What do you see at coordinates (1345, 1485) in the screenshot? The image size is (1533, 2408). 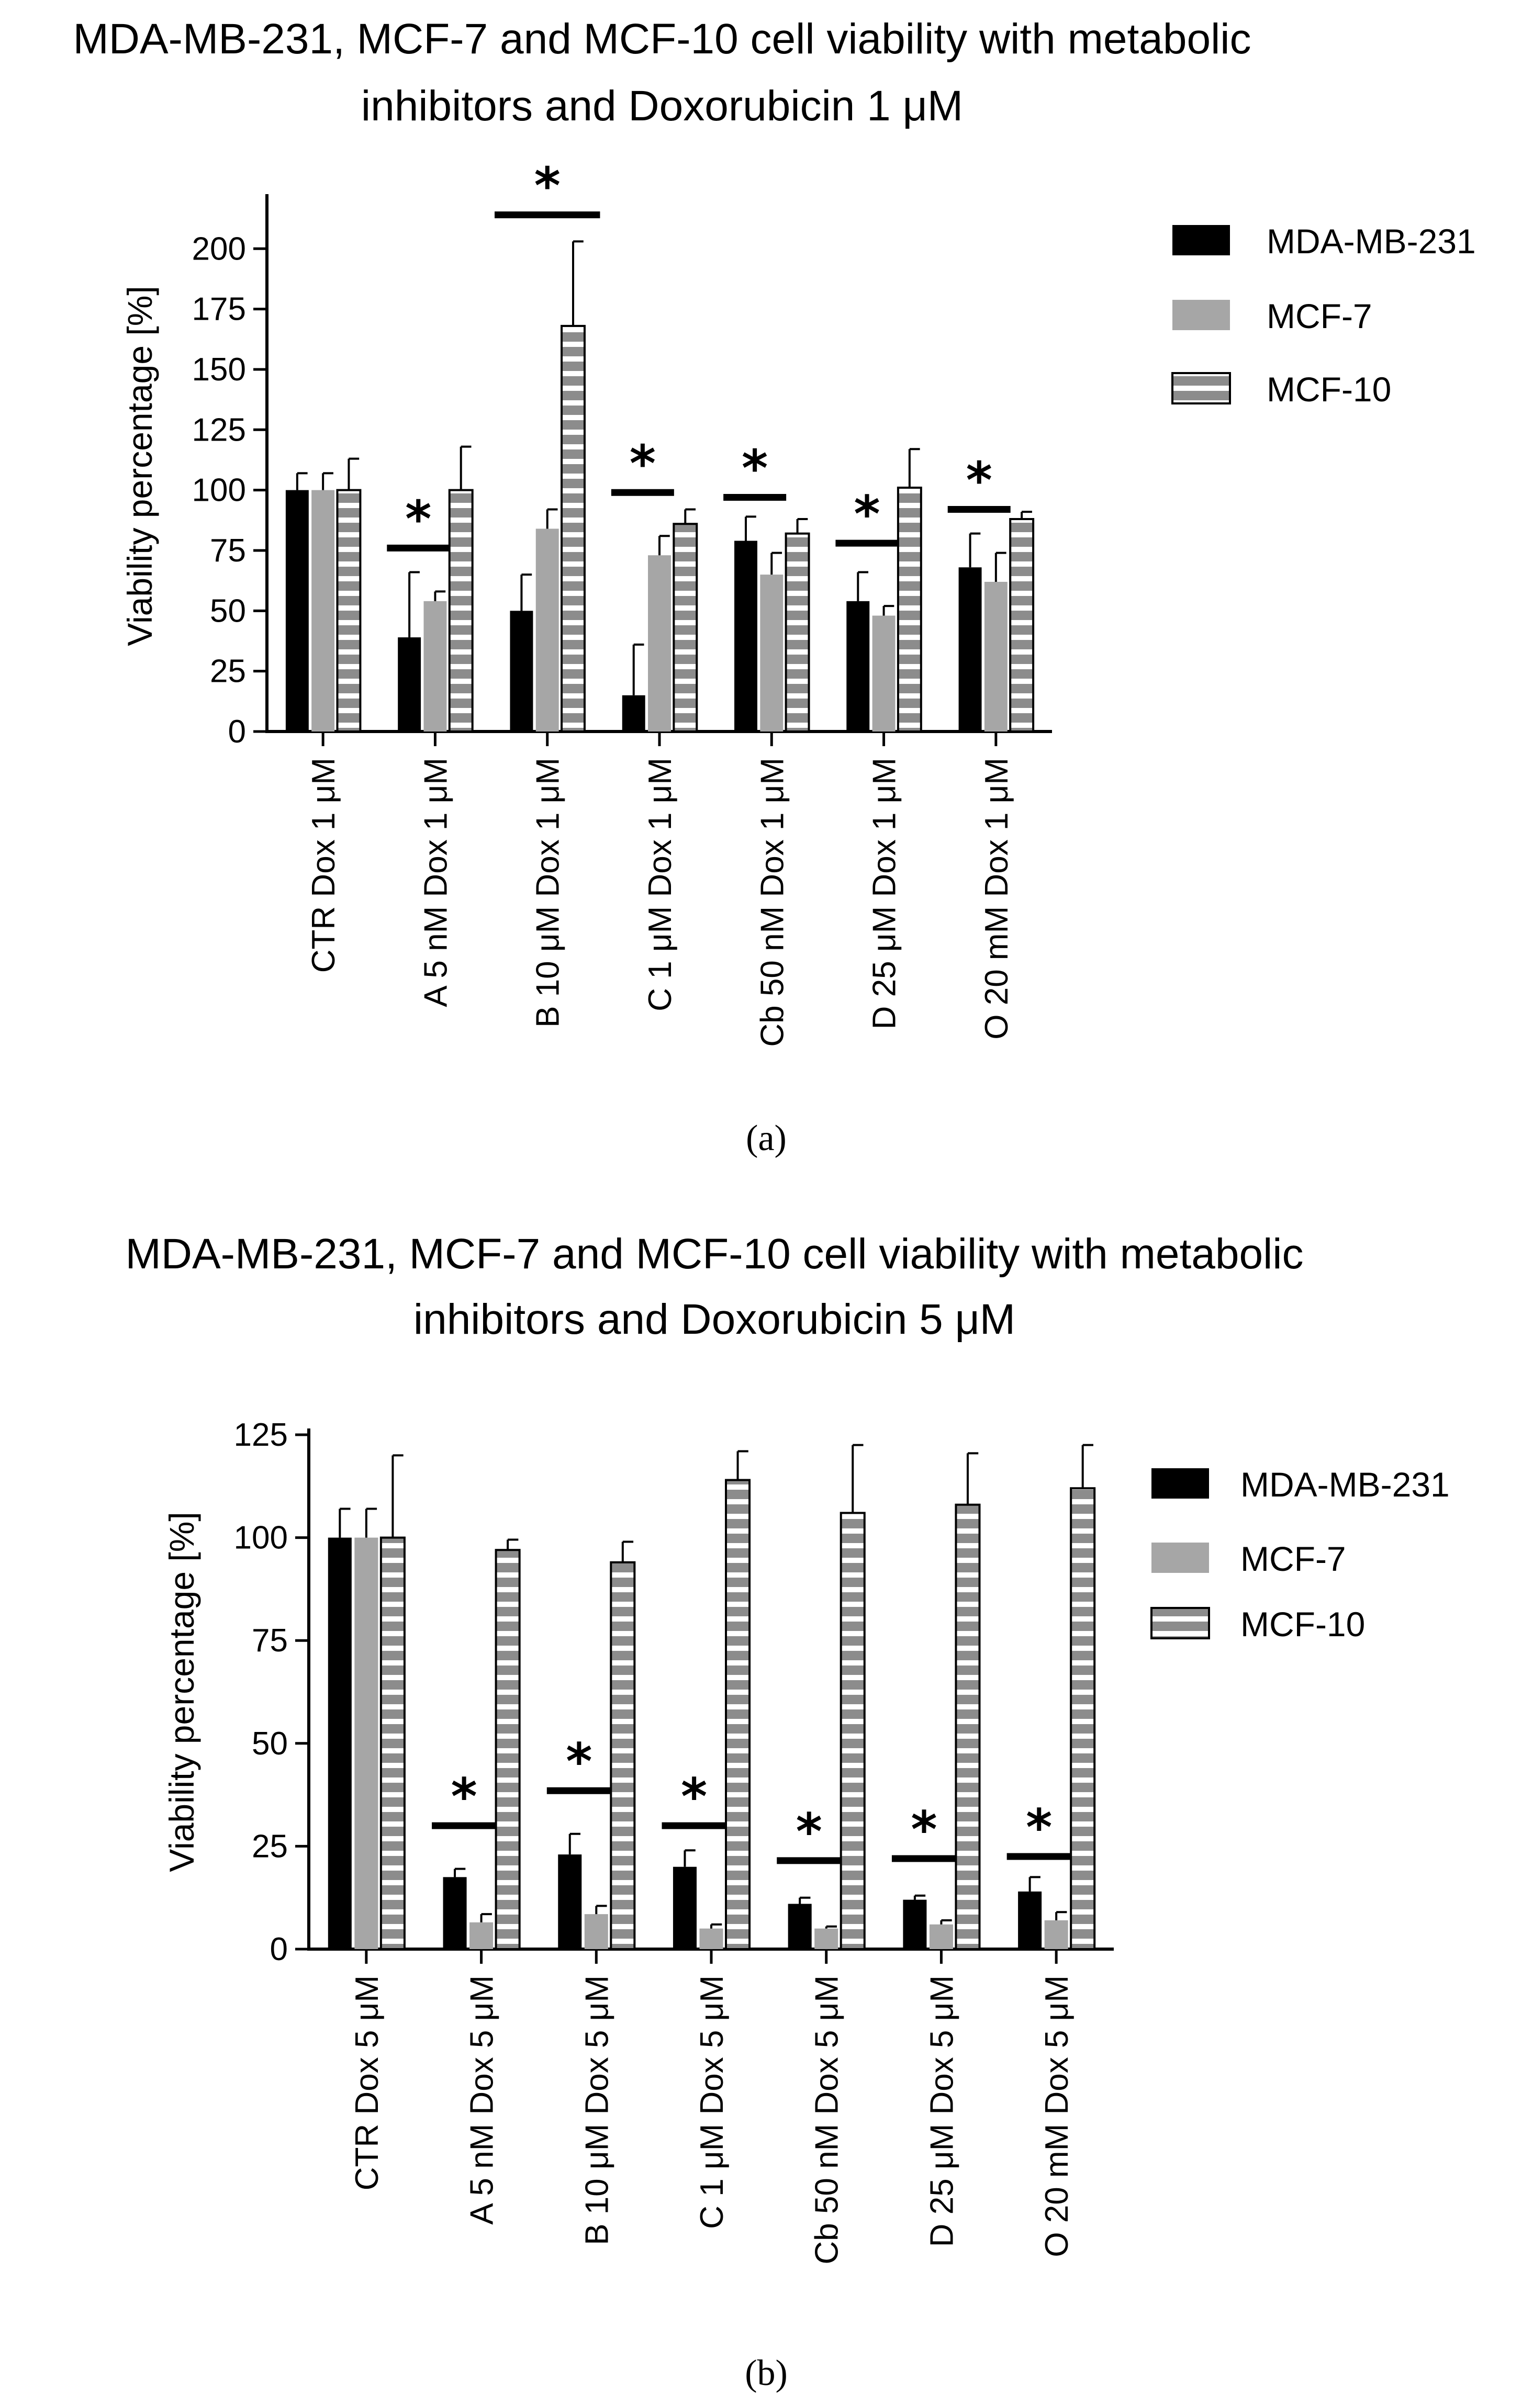 I see `p2-legend-label-0: MDA-MB-231` at bounding box center [1345, 1485].